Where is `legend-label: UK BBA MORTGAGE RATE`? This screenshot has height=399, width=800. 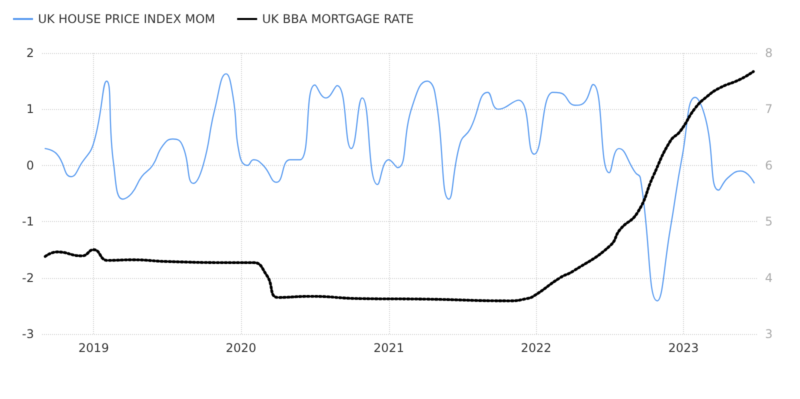
legend-label: UK BBA MORTGAGE RATE is located at coordinates (338, 19).